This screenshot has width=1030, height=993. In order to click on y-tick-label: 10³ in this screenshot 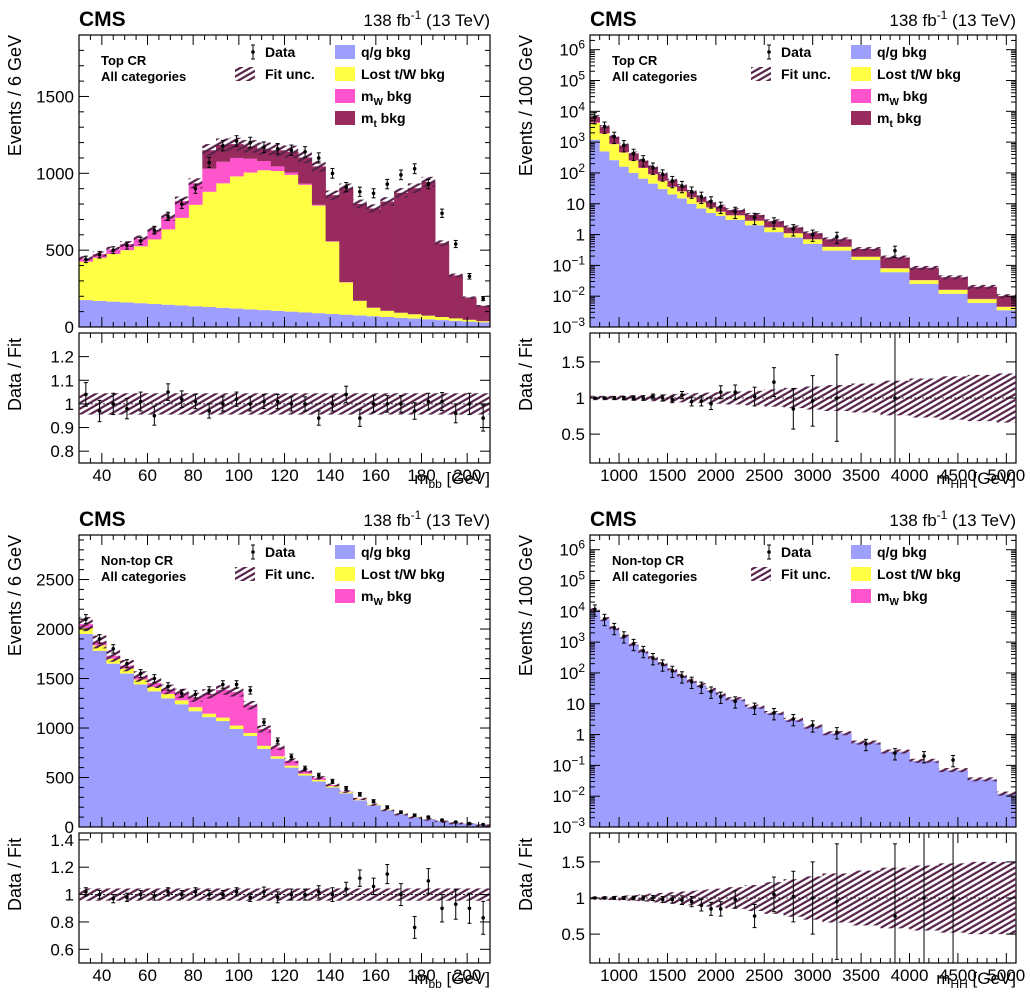, I will do `click(572, 641)`.